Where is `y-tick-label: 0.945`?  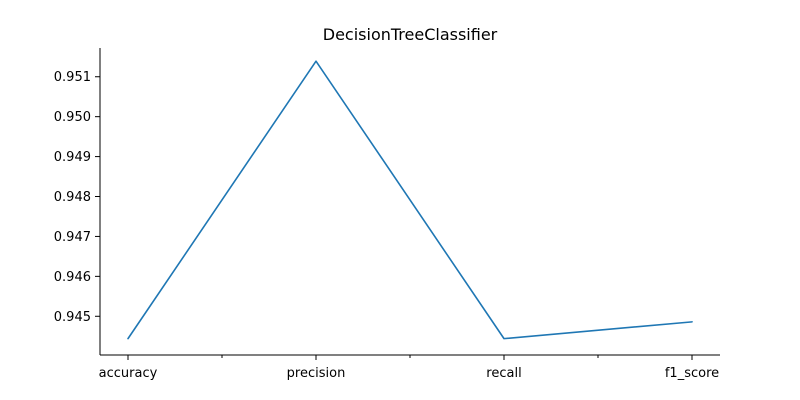
y-tick-label: 0.945 is located at coordinates (72, 317).